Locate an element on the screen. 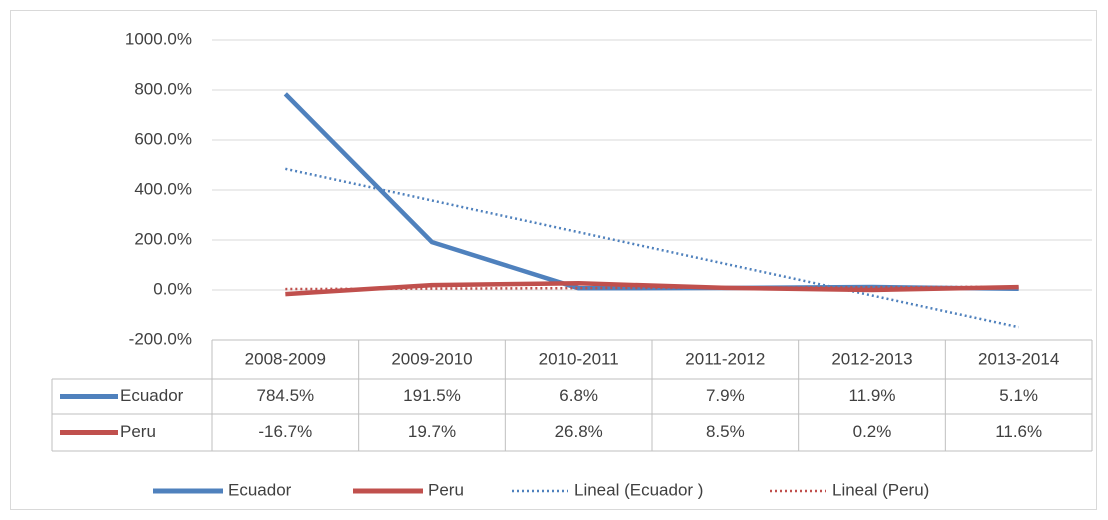 The width and height of the screenshot is (1108, 520). y-tick-label: -200.0% is located at coordinates (160, 338).